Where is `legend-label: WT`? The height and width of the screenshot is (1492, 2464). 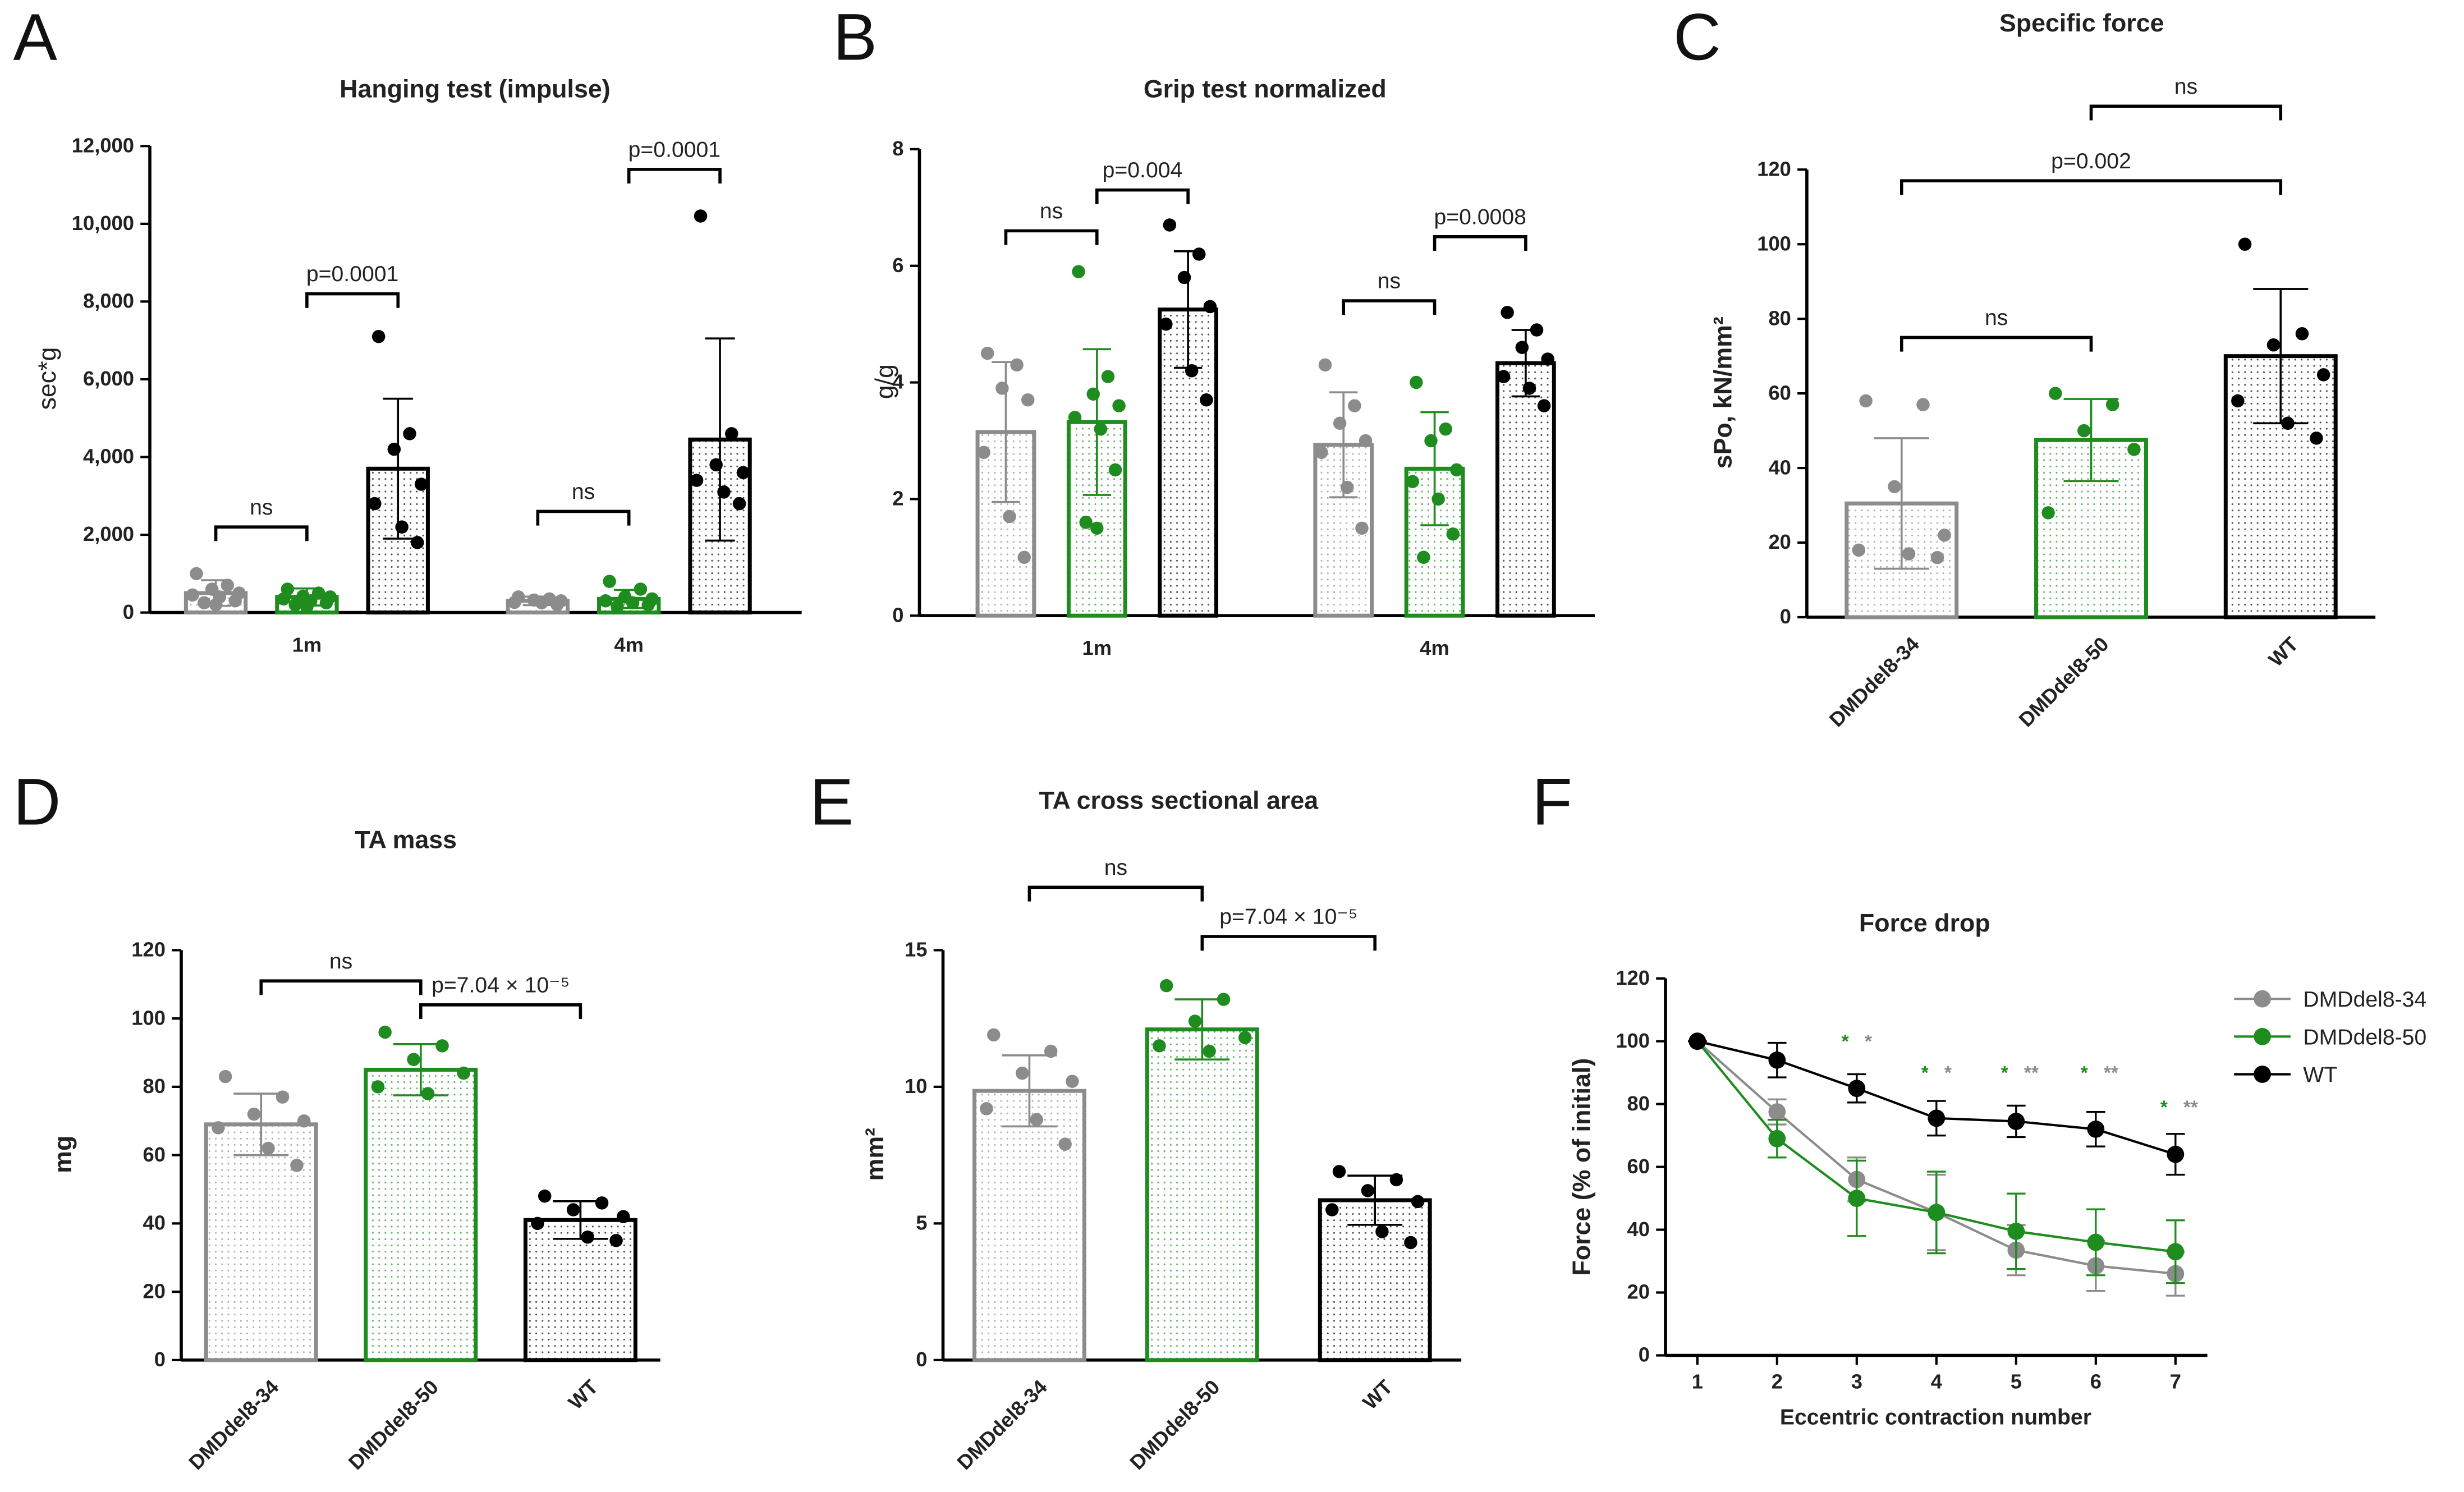 legend-label: WT is located at coordinates (2320, 1075).